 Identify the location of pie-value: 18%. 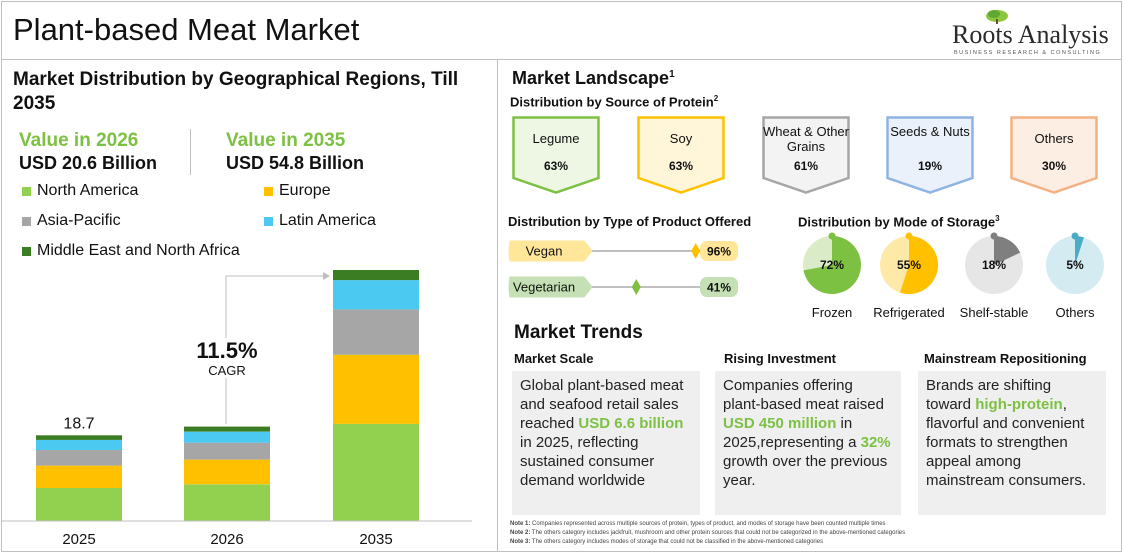
(994, 265).